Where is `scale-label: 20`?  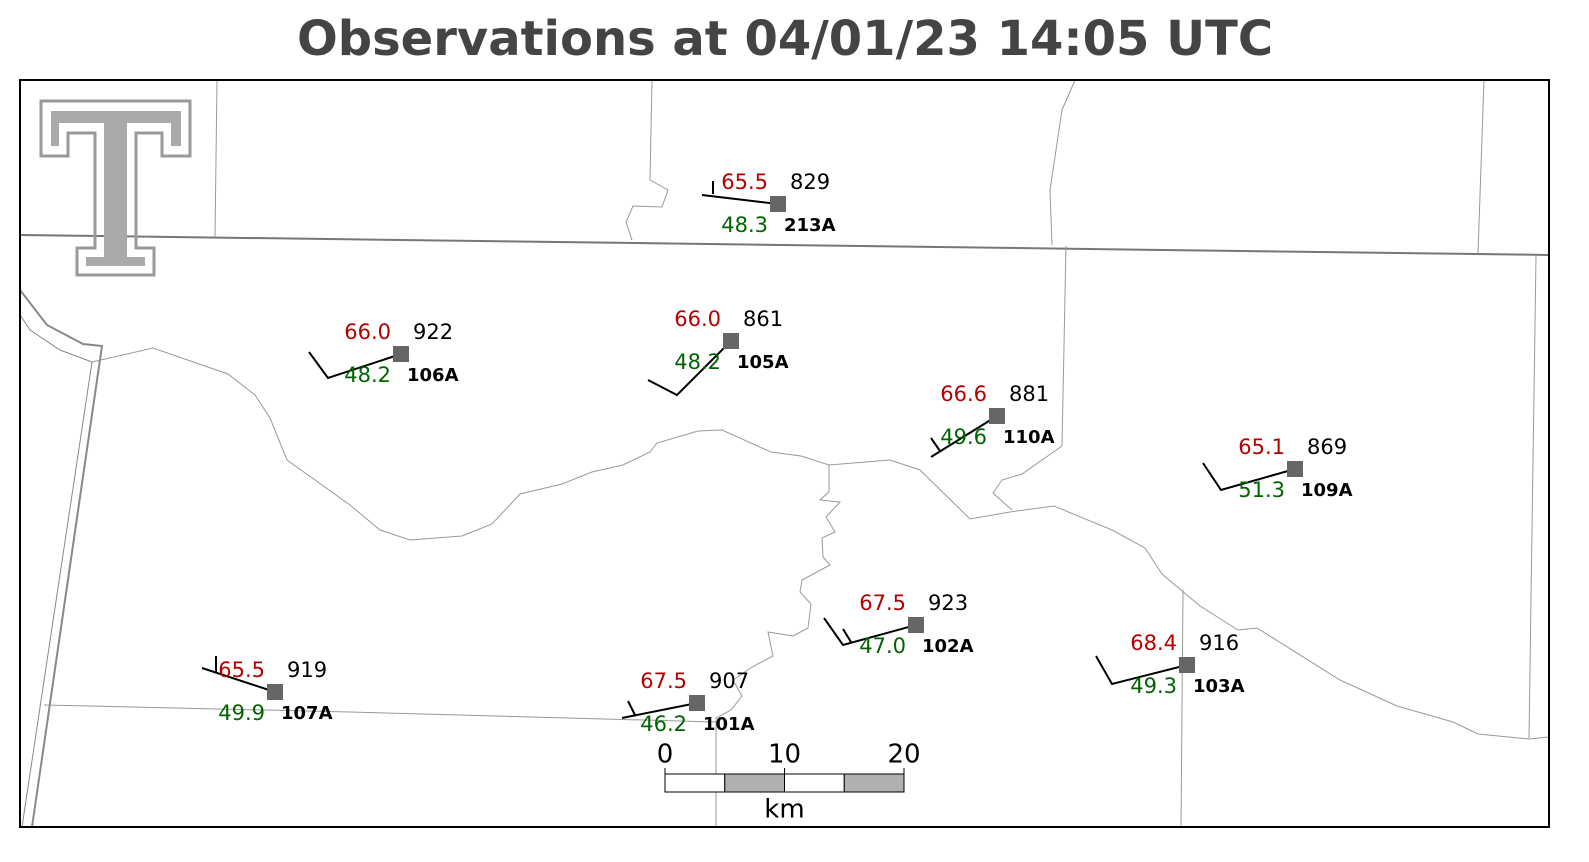 scale-label: 20 is located at coordinates (903, 755).